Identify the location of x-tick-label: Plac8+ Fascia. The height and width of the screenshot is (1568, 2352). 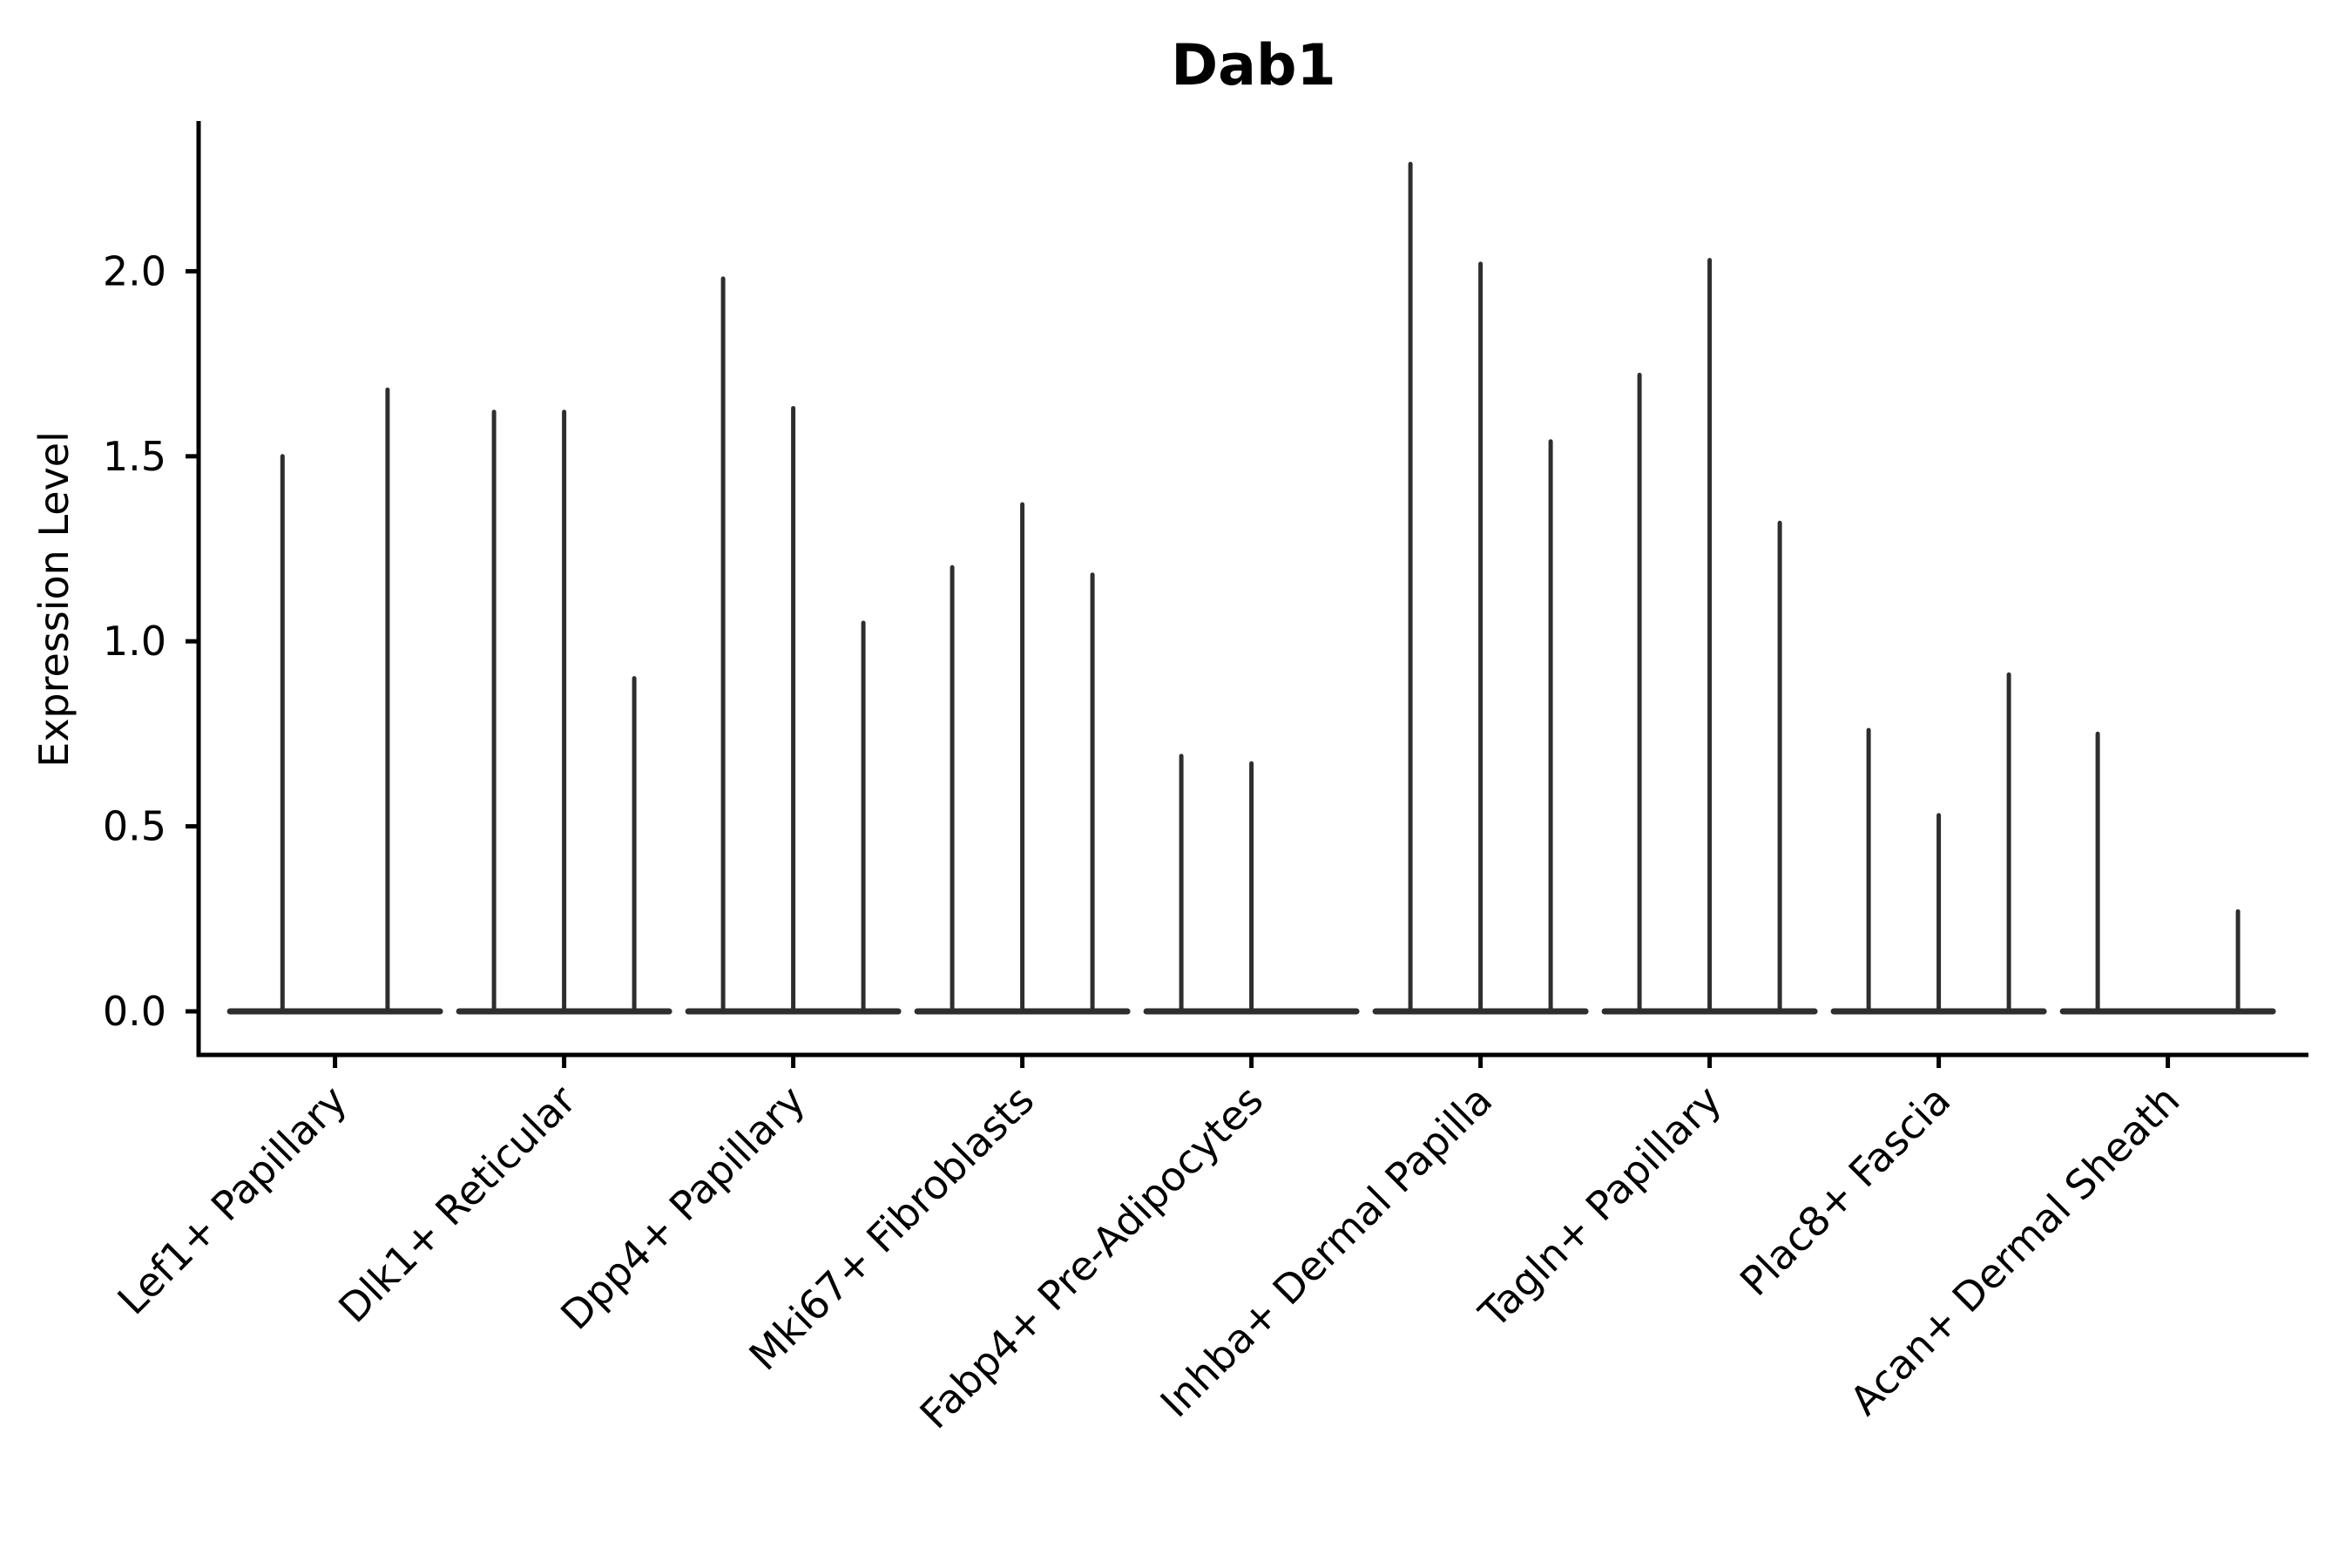
(1845, 1191).